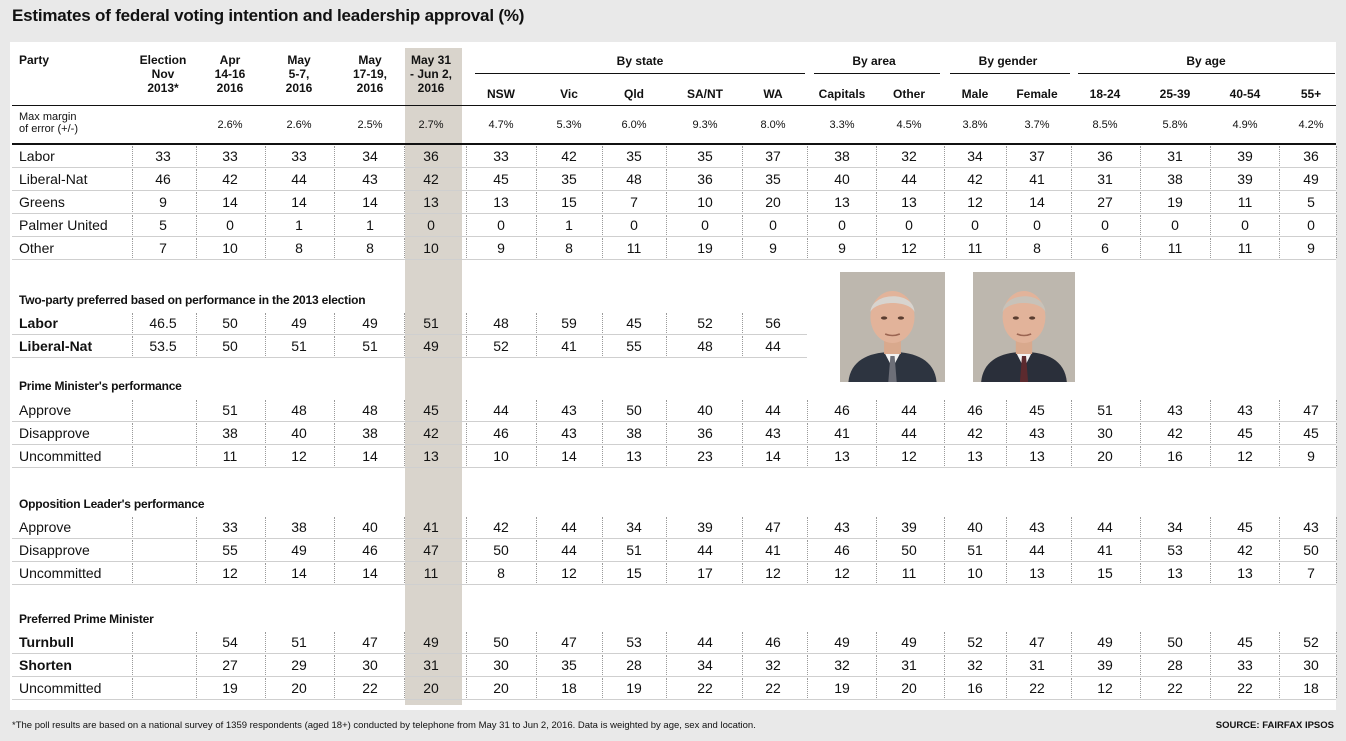  I want to click on margin-value: 4.5%, so click(909, 125).